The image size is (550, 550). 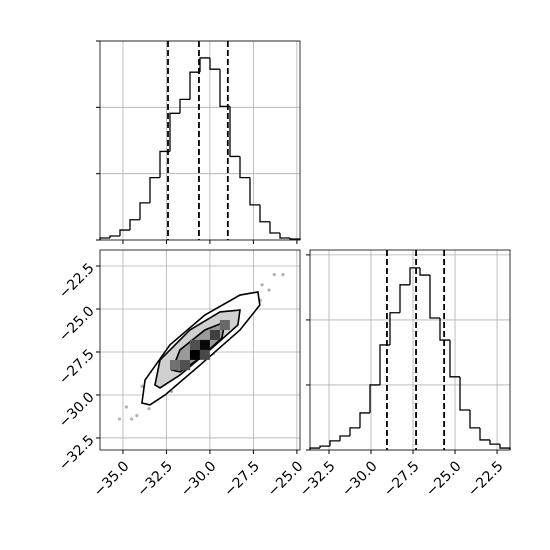 What do you see at coordinates (77, 453) in the screenshot?
I see `y-tick-label: −32.5` at bounding box center [77, 453].